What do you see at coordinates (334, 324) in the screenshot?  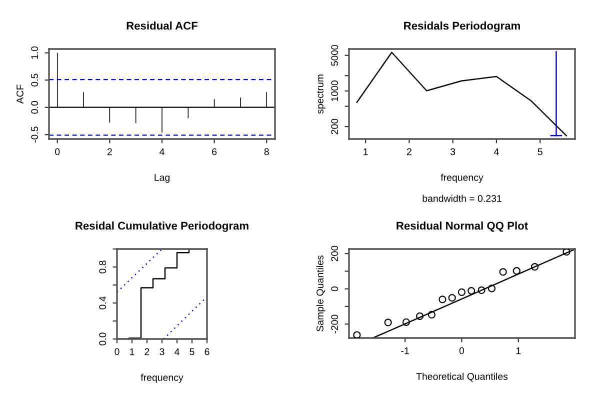 I see `y-tick-label: -200` at bounding box center [334, 324].